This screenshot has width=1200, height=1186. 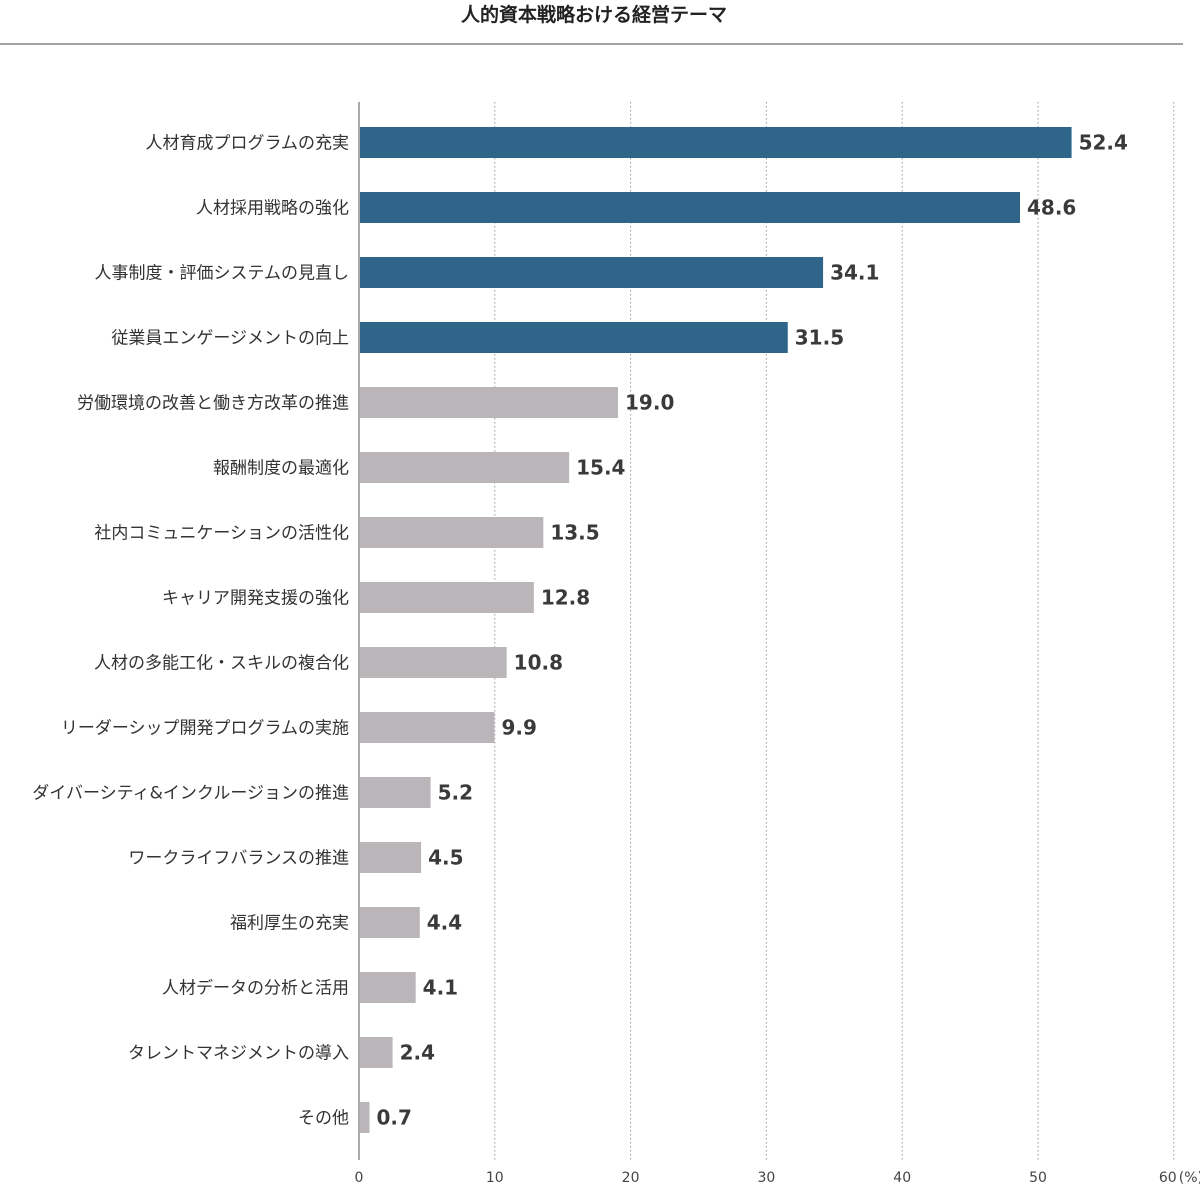 What do you see at coordinates (495, 1178) in the screenshot?
I see `x-tick-label: 10` at bounding box center [495, 1178].